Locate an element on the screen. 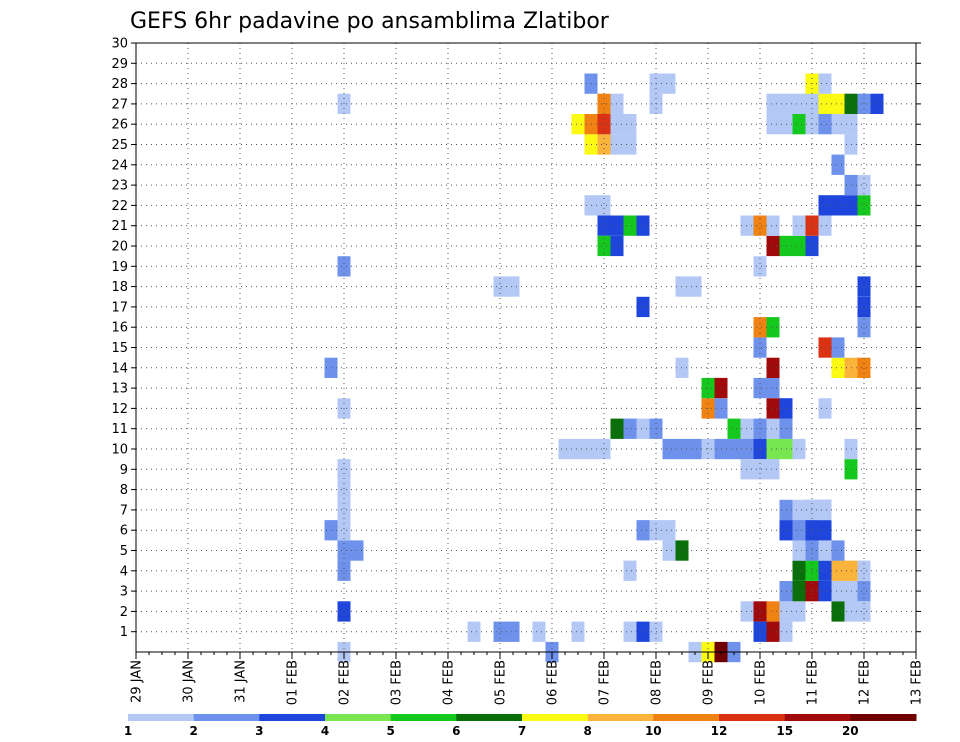 The image size is (960, 742). x-tick-label: 03 FEB is located at coordinates (397, 682).